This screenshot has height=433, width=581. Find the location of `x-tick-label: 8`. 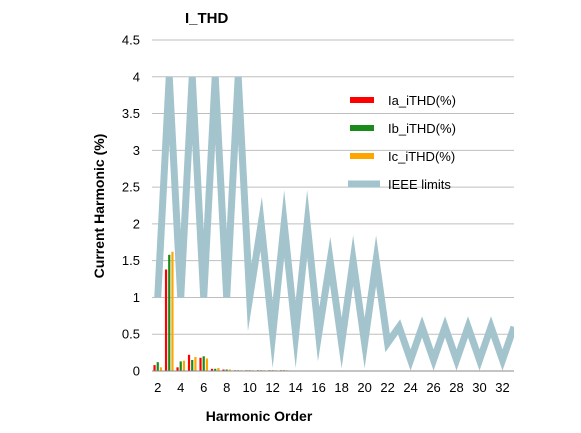

x-tick-label: 8 is located at coordinates (226, 387).